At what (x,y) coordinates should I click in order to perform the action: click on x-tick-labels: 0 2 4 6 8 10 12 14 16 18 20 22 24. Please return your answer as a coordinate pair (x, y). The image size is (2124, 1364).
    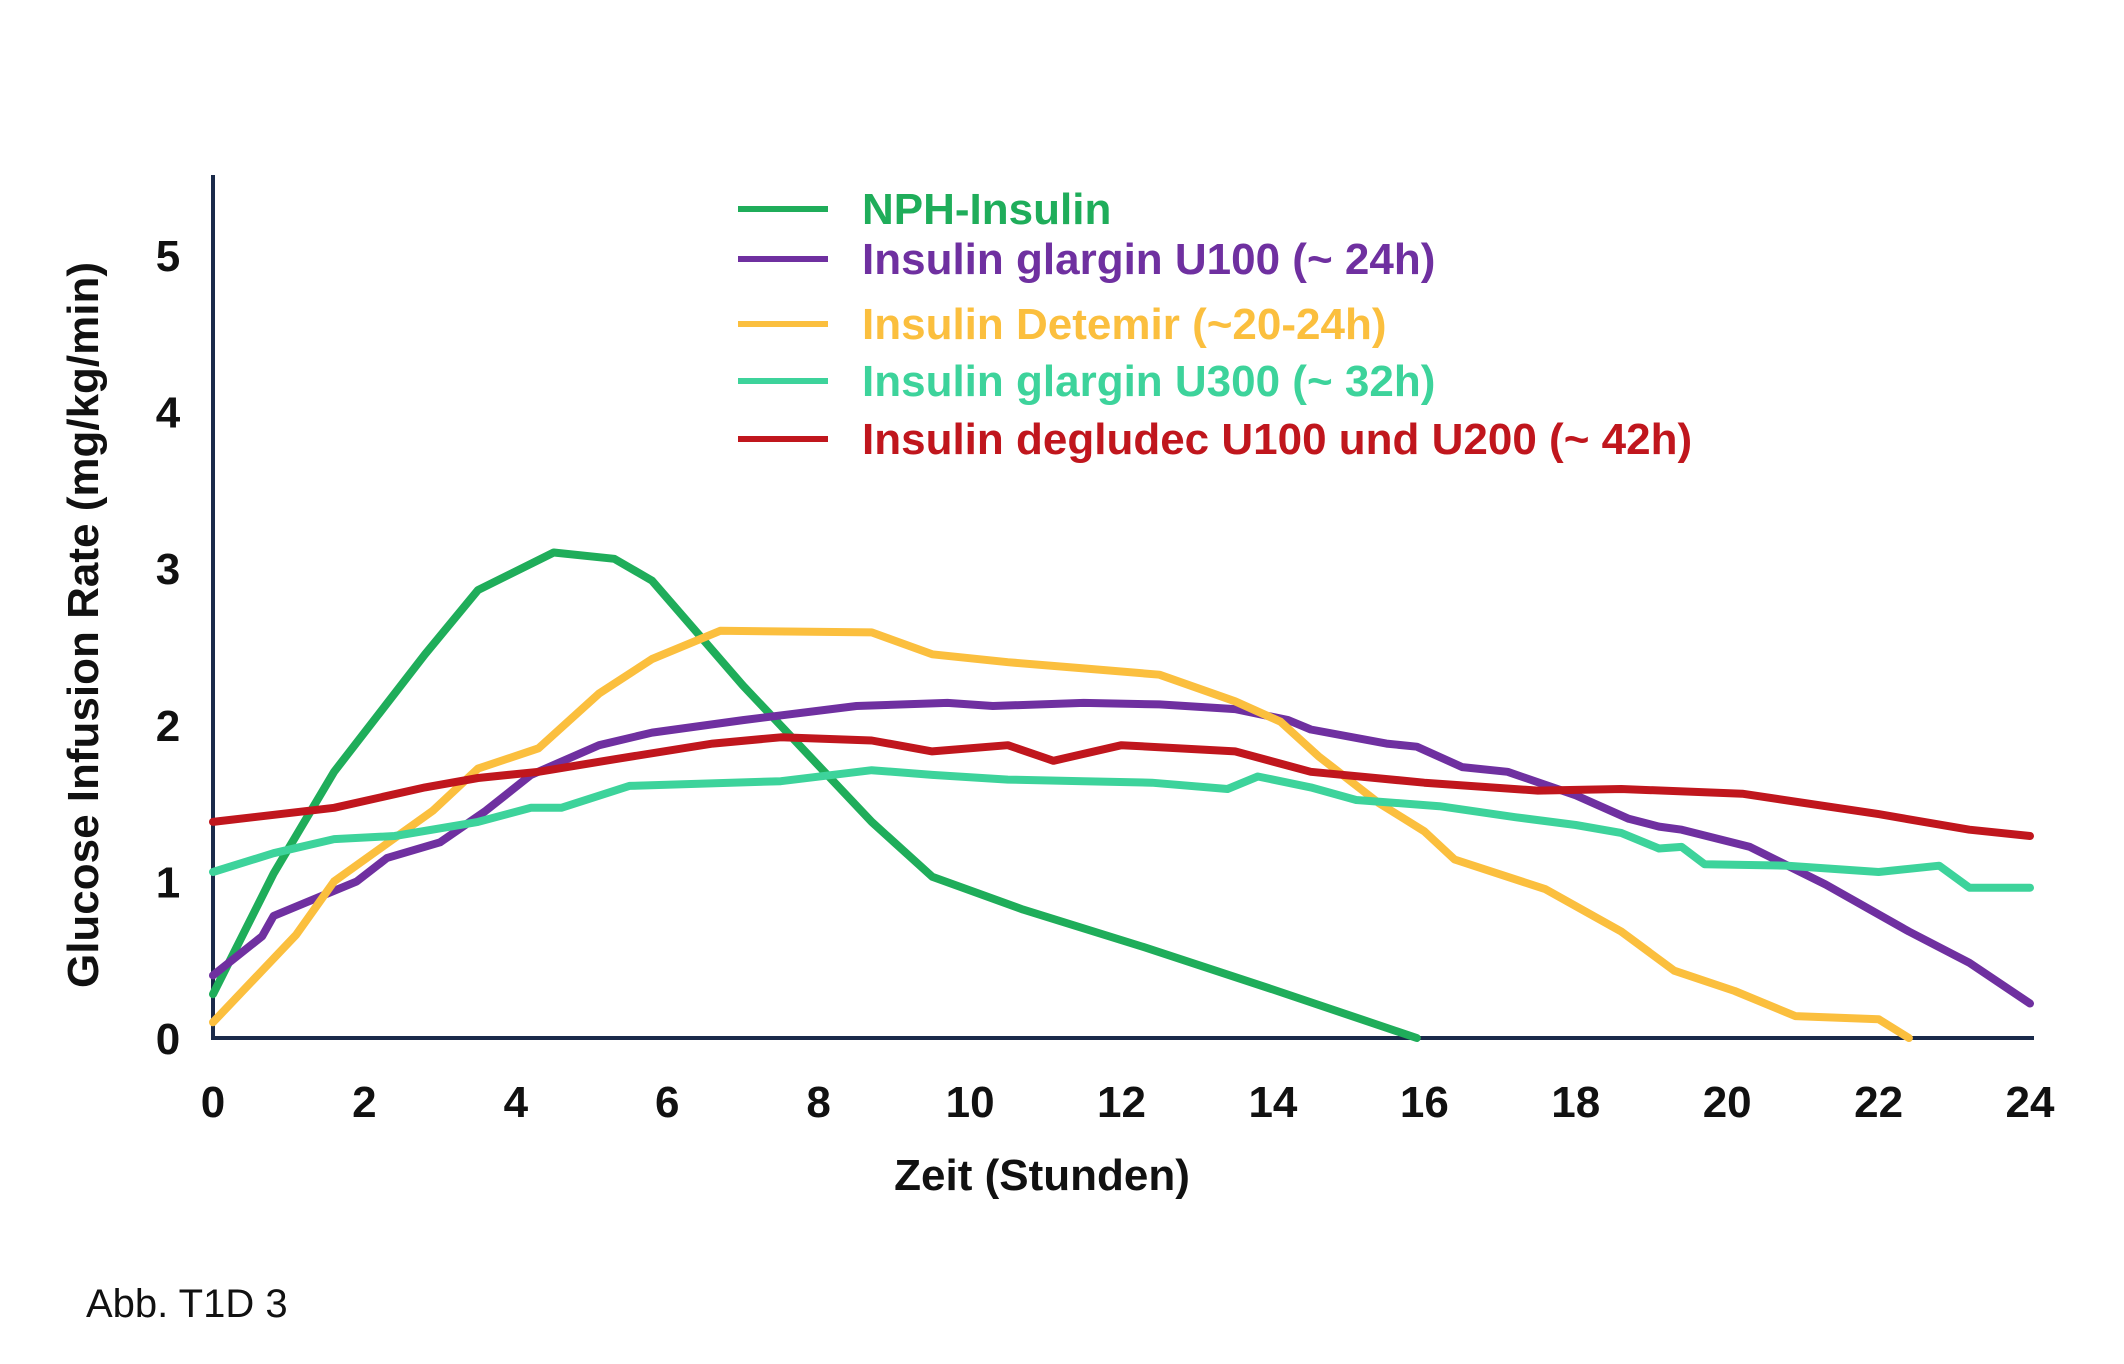
    Looking at the image, I should click on (1128, 1102).